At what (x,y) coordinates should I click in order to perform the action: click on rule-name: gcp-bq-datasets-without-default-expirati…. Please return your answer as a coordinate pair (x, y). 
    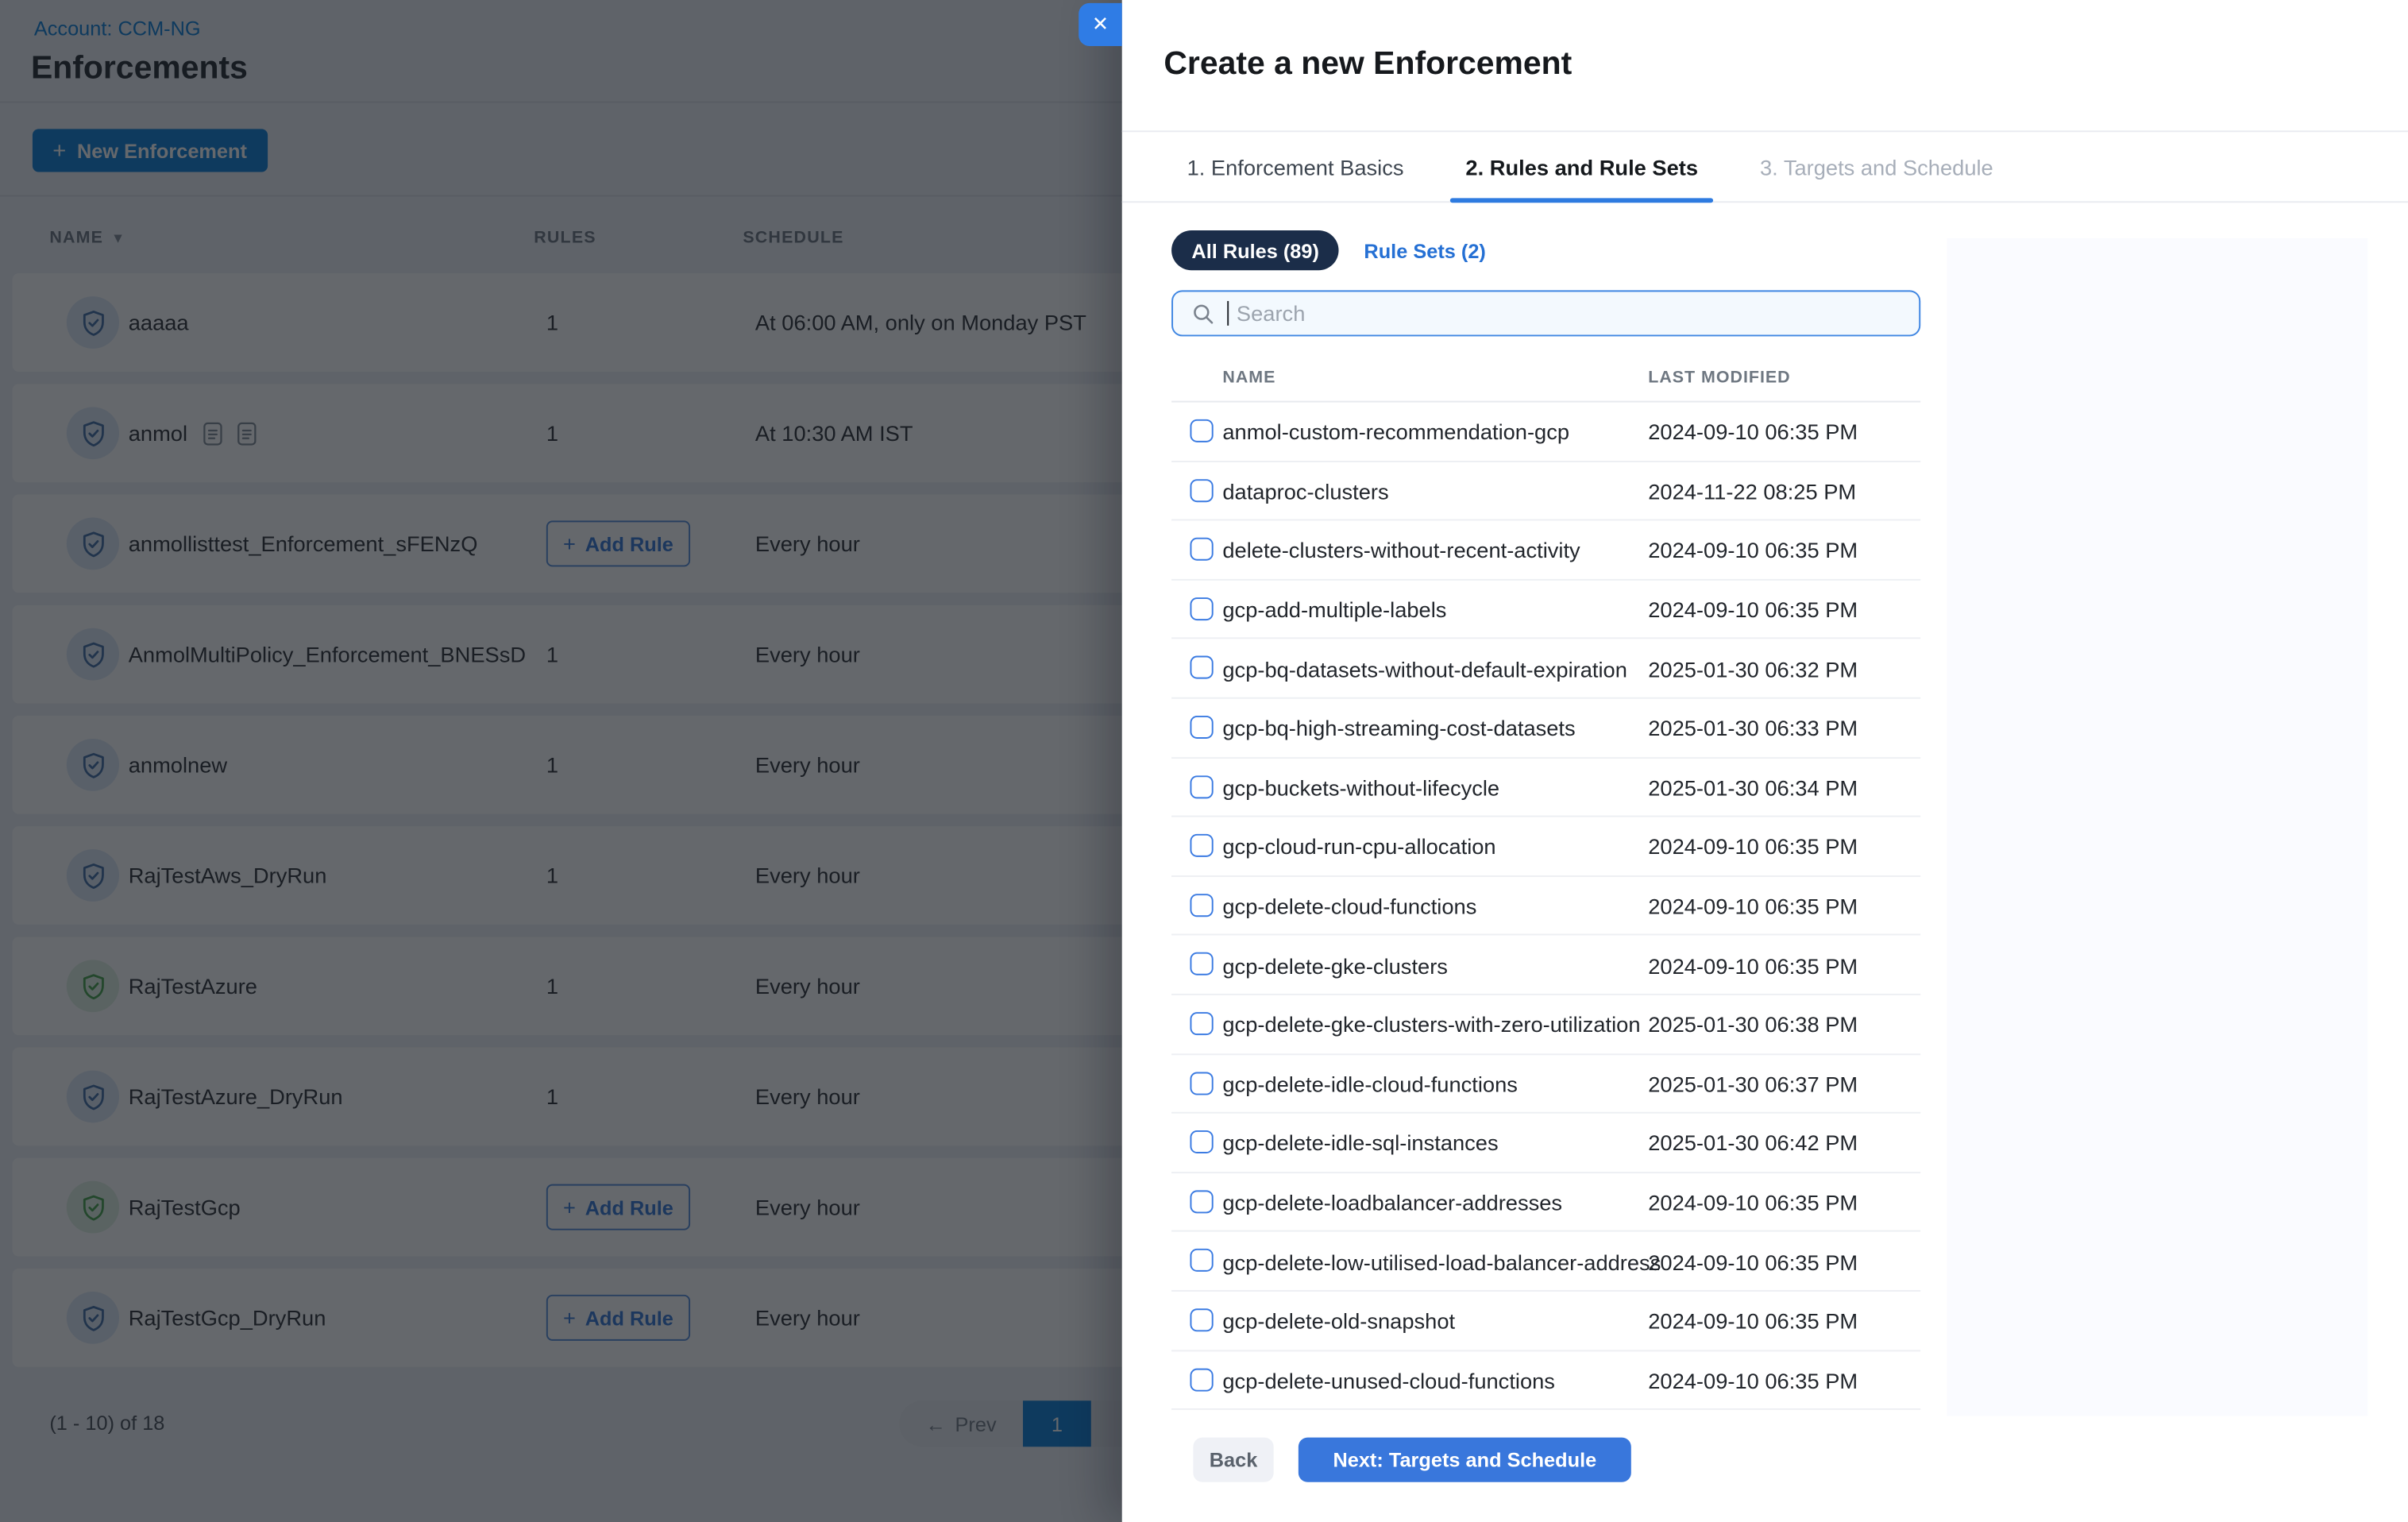
    Looking at the image, I should click on (1424, 669).